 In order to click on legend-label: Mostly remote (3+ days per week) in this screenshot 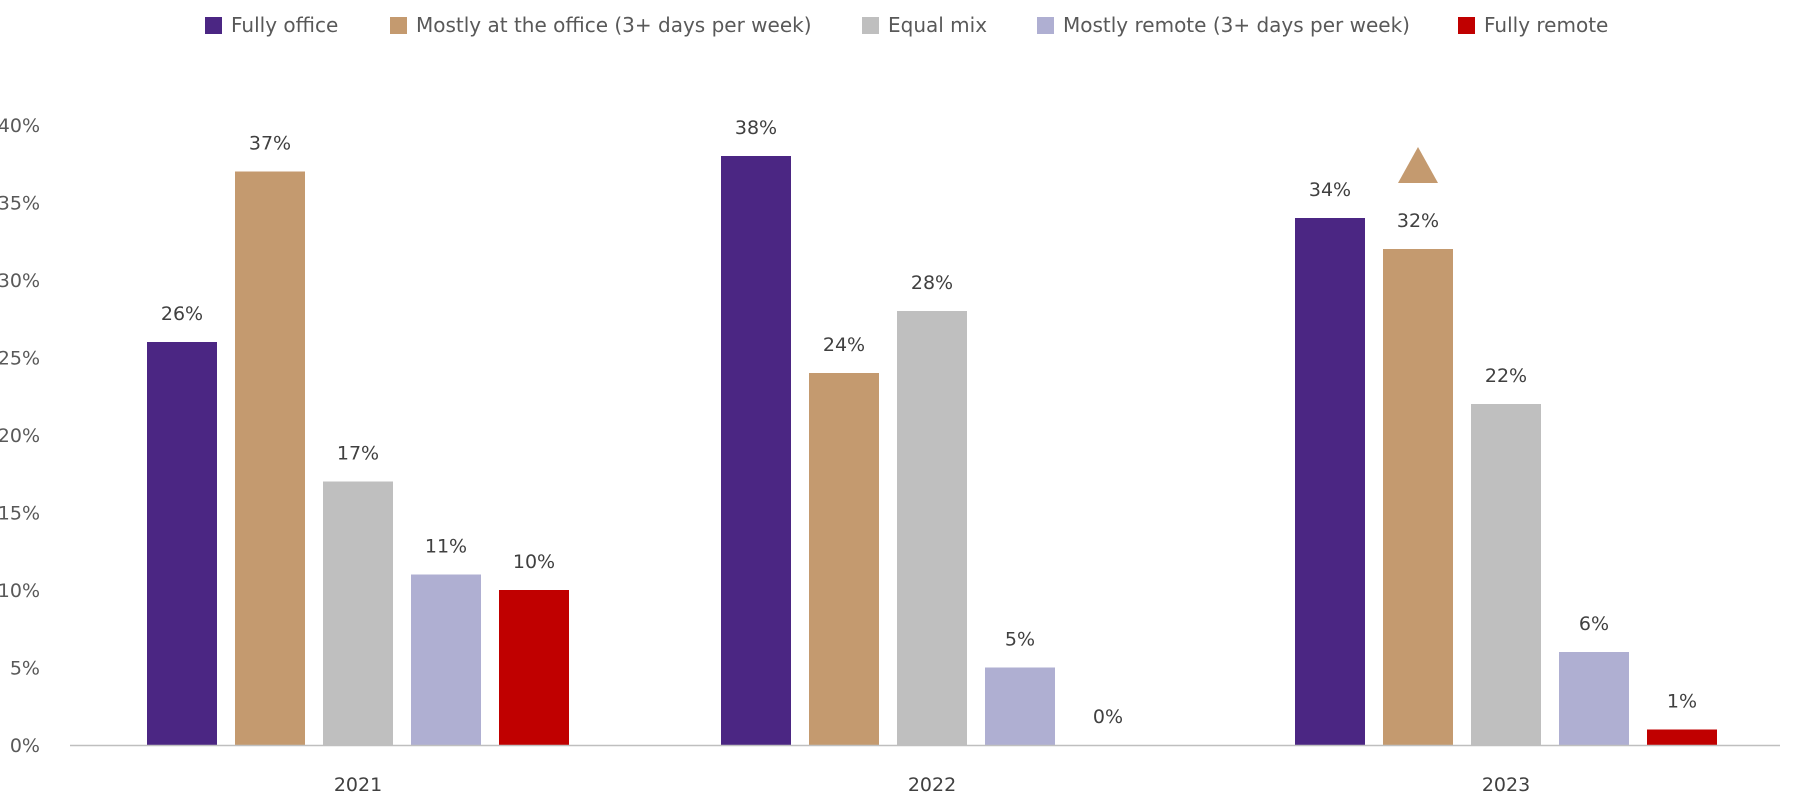, I will do `click(1236, 25)`.